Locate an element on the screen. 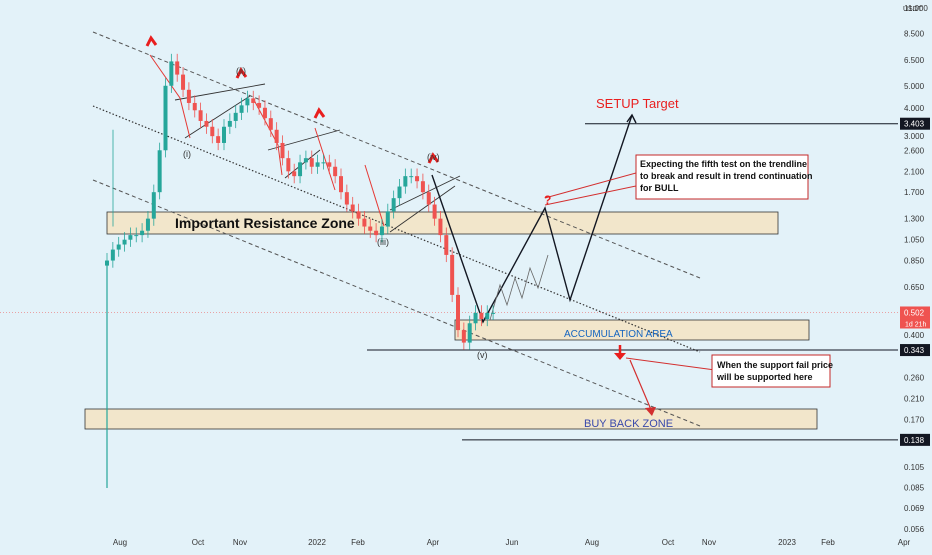 This screenshot has width=932, height=555. y-tick-label: 0.850 is located at coordinates (914, 261).